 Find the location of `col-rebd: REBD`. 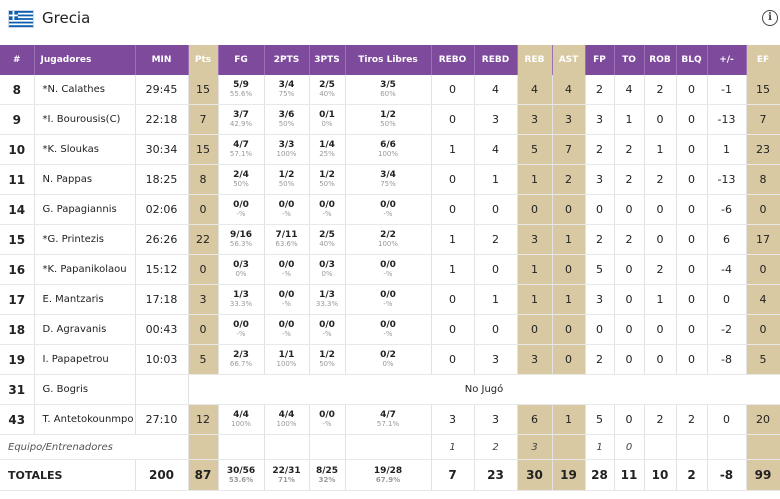

col-rebd: REBD is located at coordinates (496, 60).